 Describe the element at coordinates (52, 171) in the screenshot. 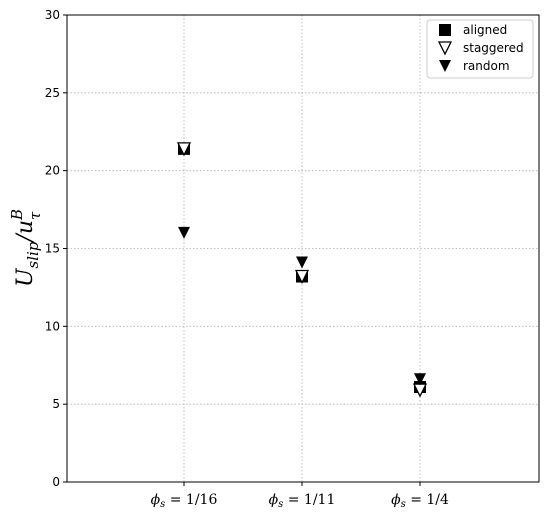

I see `y-tick-label: 20` at that location.